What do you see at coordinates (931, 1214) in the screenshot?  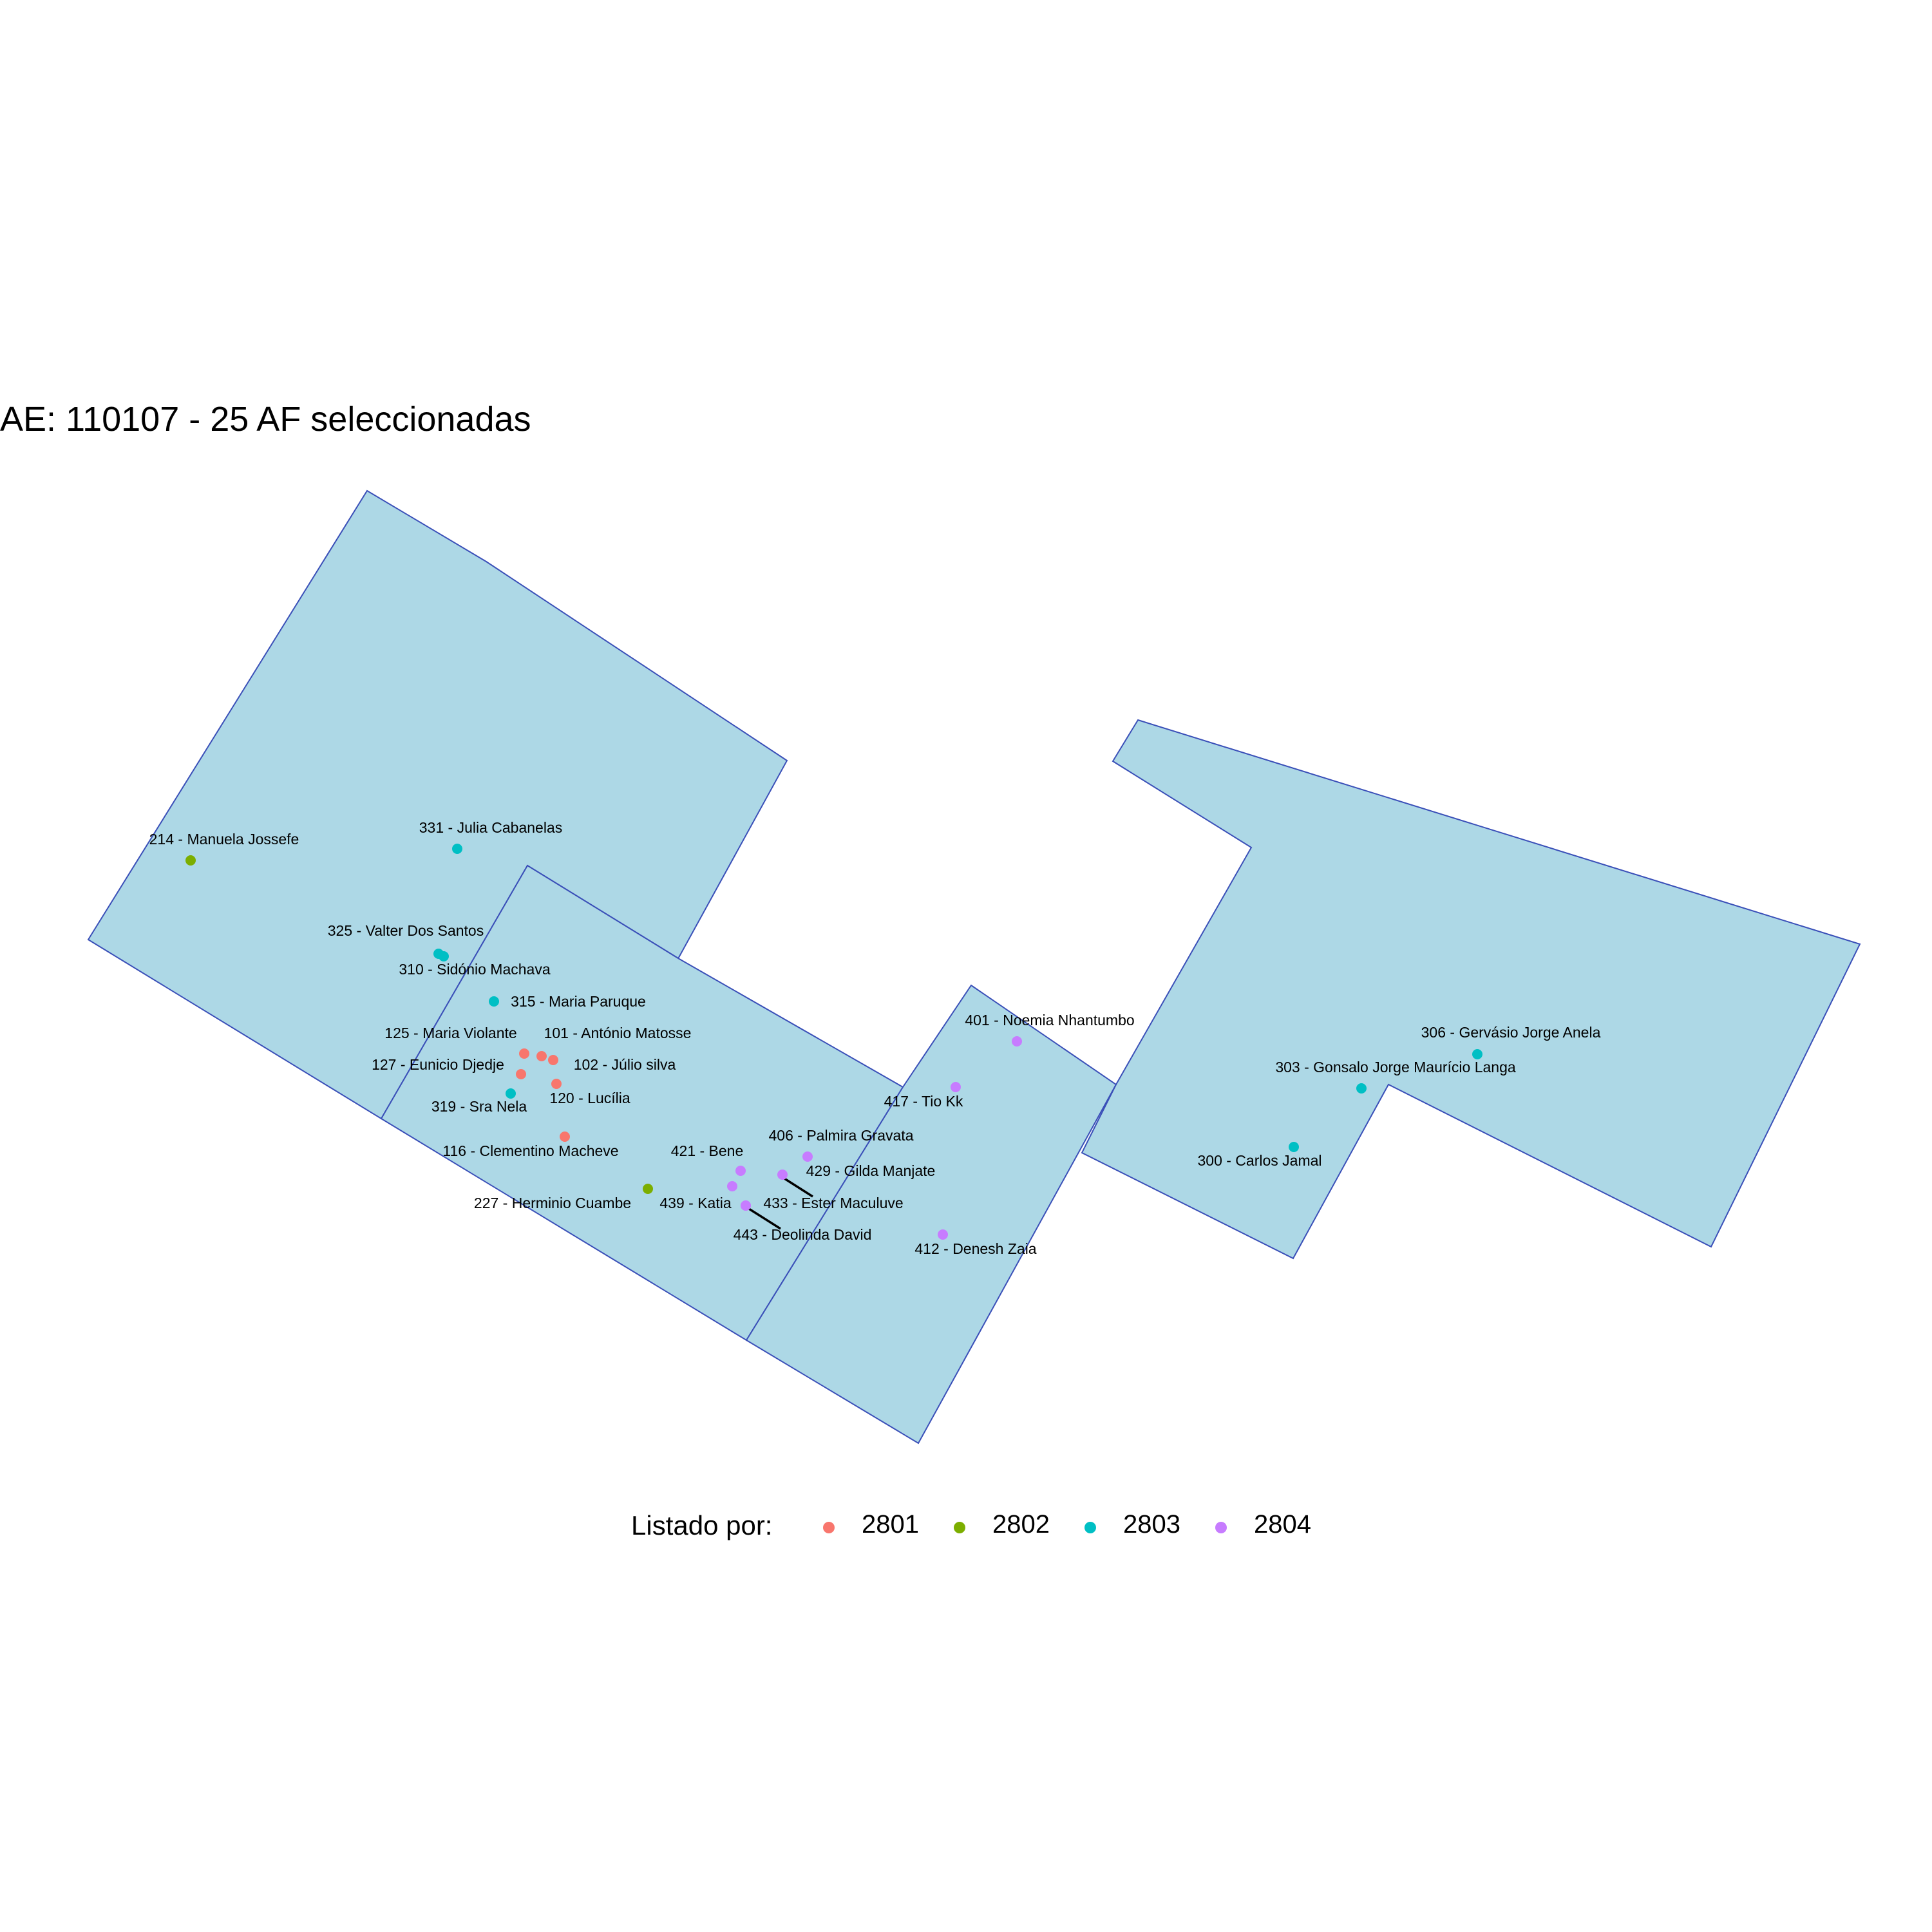 I see `area-polygon-center-right` at bounding box center [931, 1214].